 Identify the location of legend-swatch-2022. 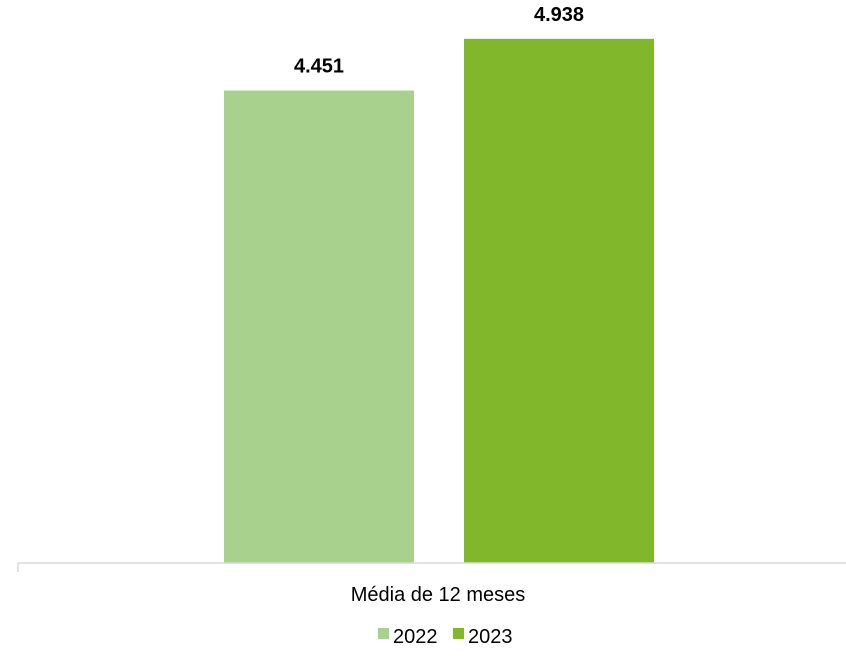
(383, 633).